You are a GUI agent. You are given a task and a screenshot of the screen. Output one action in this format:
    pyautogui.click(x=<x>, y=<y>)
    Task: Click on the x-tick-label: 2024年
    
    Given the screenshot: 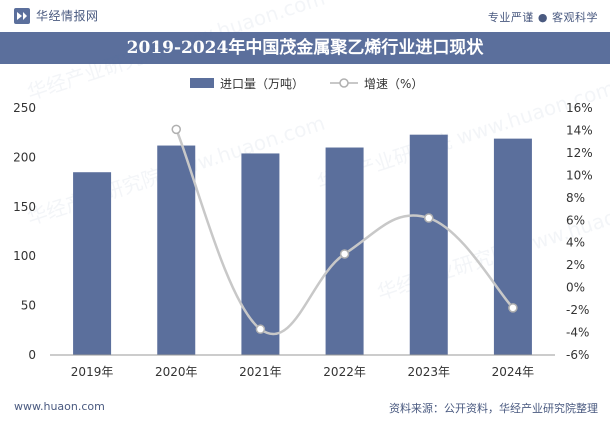 What is the action you would take?
    pyautogui.click(x=513, y=372)
    